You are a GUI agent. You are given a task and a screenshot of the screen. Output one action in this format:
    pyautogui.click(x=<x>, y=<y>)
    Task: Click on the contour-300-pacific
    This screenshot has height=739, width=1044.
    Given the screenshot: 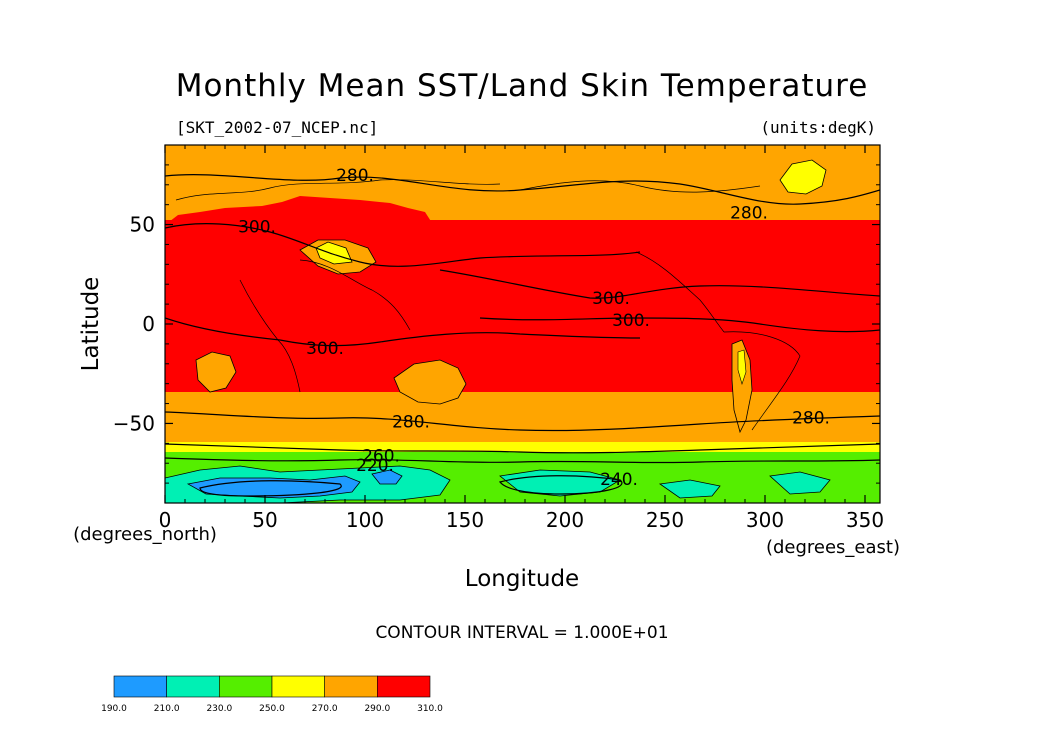 What is the action you would take?
    pyautogui.click(x=659, y=284)
    